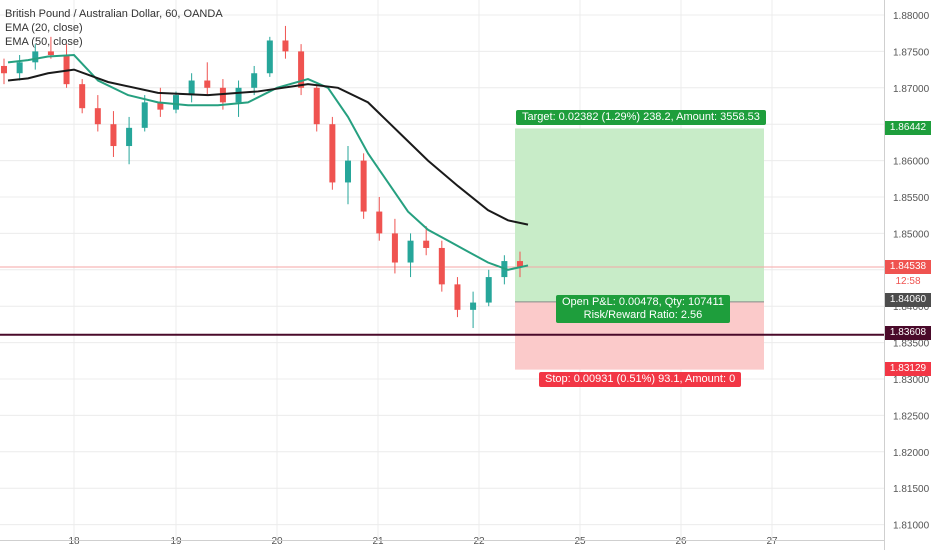  What do you see at coordinates (911, 52) in the screenshot?
I see `price-tick-label: 1.87500` at bounding box center [911, 52].